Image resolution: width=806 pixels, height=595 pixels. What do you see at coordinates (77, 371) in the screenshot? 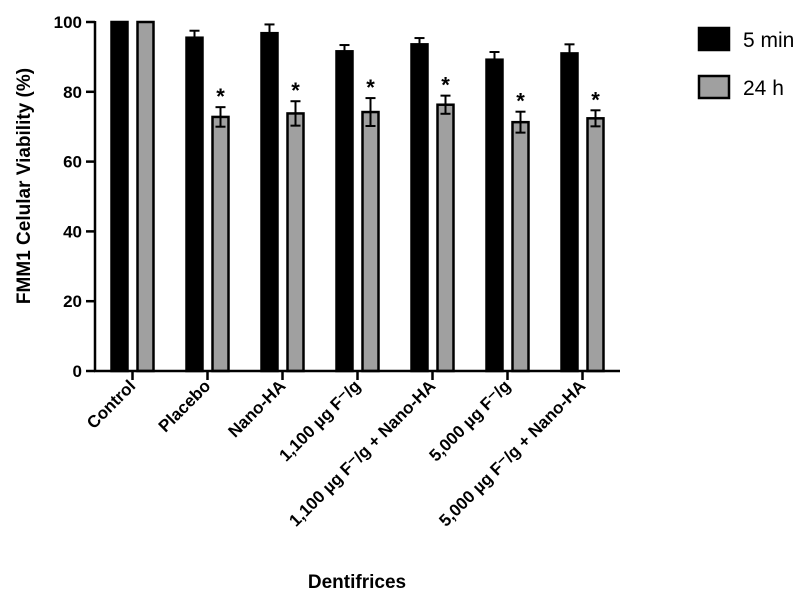
I see `y-tick-label: 0` at bounding box center [77, 371].